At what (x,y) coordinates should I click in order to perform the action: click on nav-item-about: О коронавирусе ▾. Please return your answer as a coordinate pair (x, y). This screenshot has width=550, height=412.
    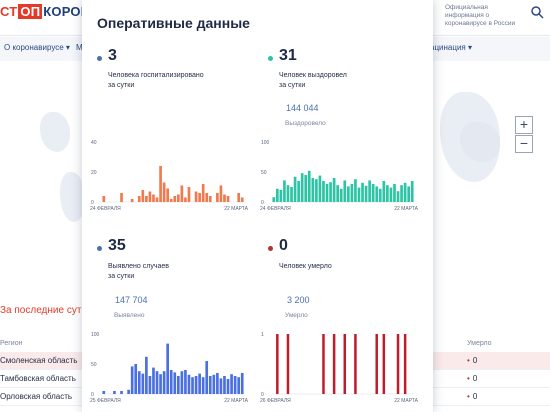
    Looking at the image, I should click on (37, 47).